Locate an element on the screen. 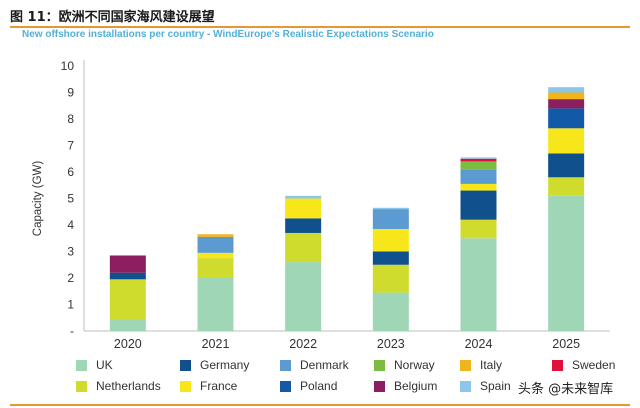  x-tick-label: 2025 is located at coordinates (566, 344).